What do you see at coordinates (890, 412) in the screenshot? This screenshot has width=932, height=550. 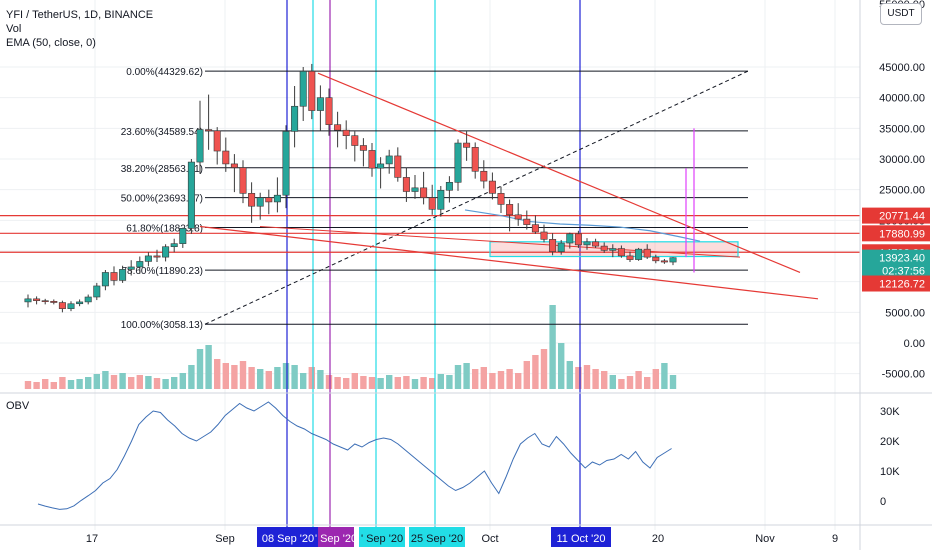 I see `obv-axis-label: 30K` at bounding box center [890, 412].